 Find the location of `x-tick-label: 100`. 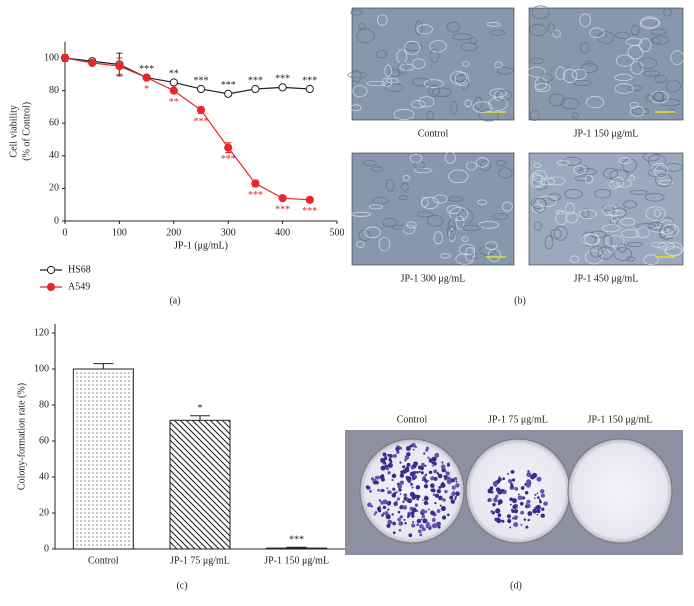

x-tick-label: 100 is located at coordinates (119, 232).